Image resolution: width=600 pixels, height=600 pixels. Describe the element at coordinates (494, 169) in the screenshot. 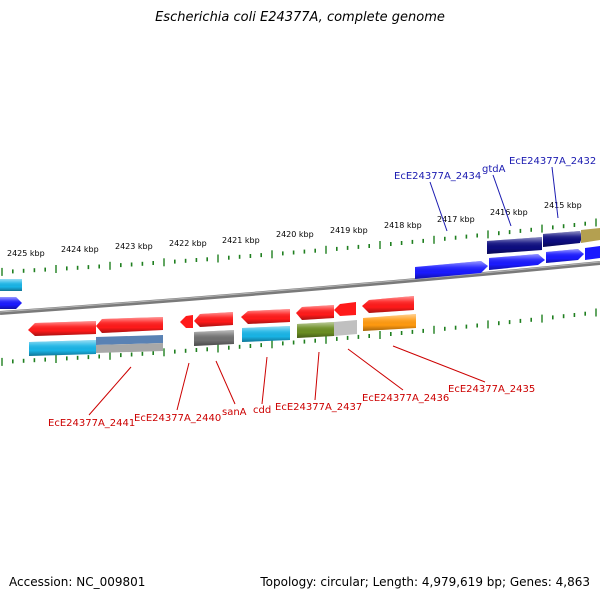

I see `gene-label-gtdA: gtdA` at that location.